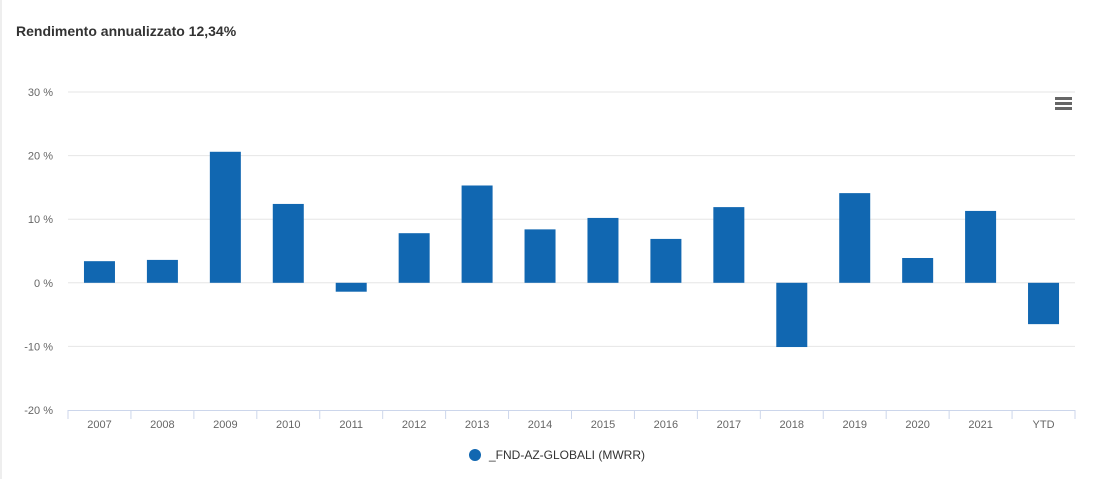 The image size is (1098, 479). I want to click on bar-2020, so click(918, 270).